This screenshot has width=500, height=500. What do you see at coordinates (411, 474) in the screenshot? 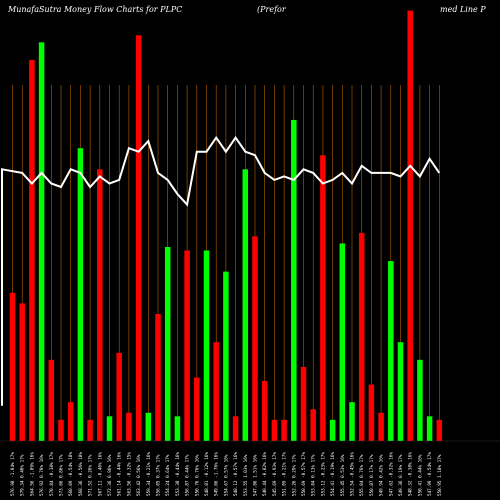
I see `x-tick-label: 548.32 -0.38% 16%` at bounding box center [411, 474].